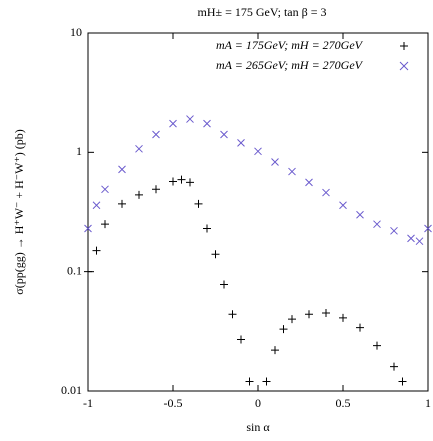 This screenshot has width=433, height=441. I want to click on x-tick-label: -0.5, so click(173, 403).